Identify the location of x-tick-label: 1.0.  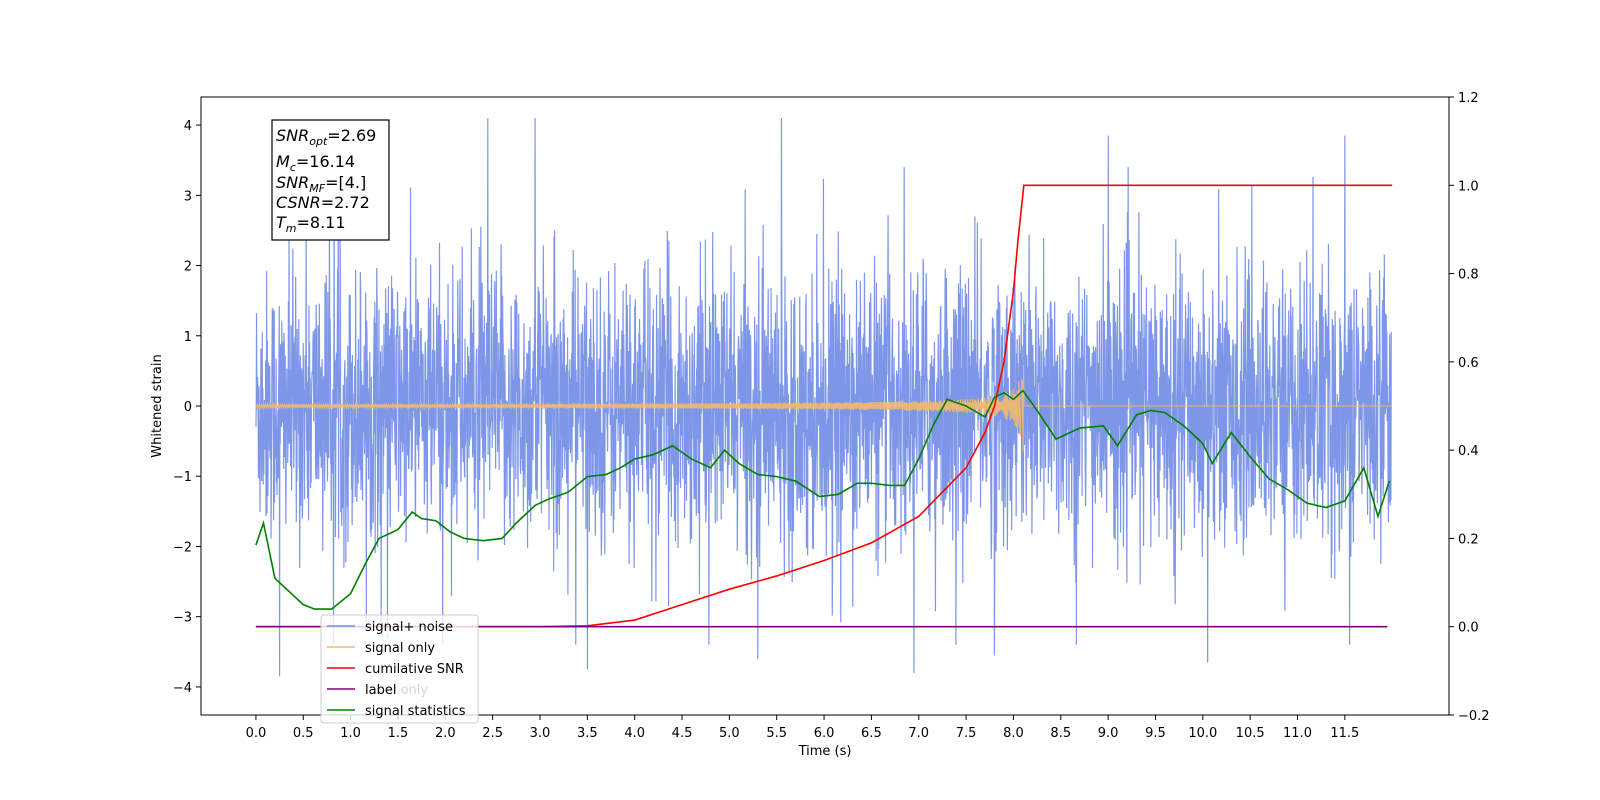
(350, 733).